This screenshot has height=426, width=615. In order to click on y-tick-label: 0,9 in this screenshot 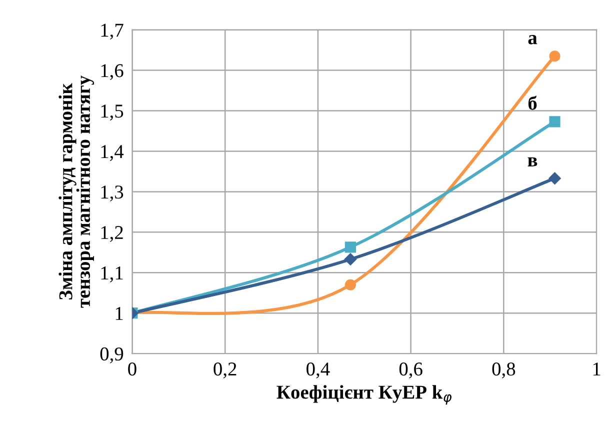, I will do `click(112, 355)`.